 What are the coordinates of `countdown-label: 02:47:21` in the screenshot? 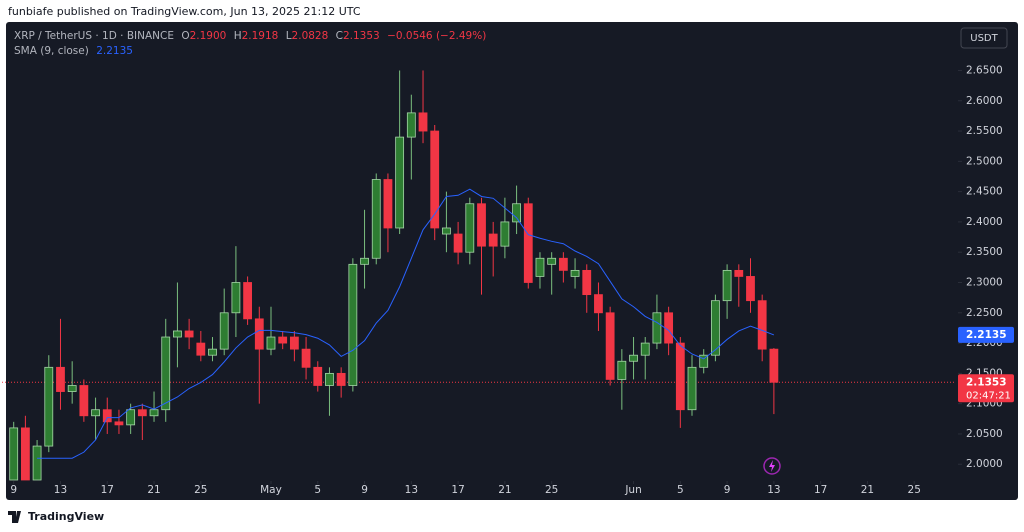 It's located at (988, 395).